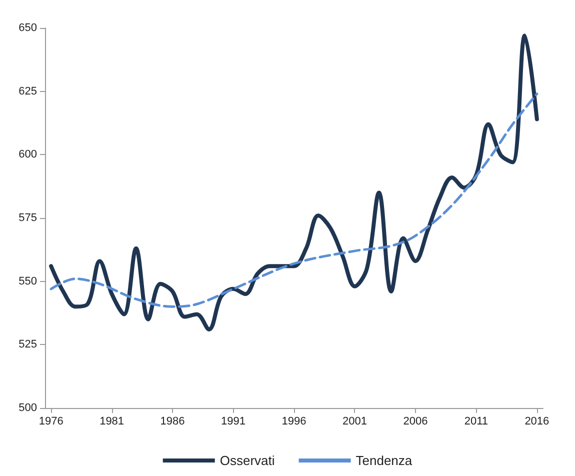 This screenshot has height=476, width=575. What do you see at coordinates (27, 281) in the screenshot?
I see `y-tick-label: 550` at bounding box center [27, 281].